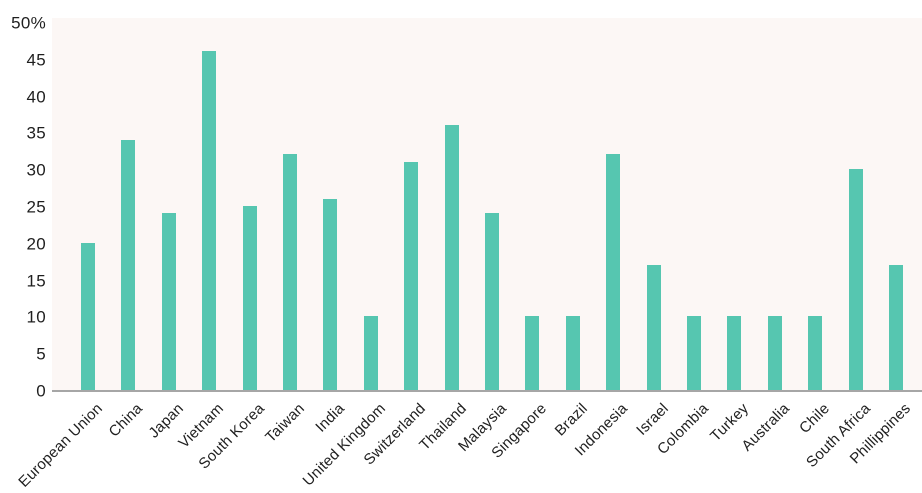  What do you see at coordinates (36, 281) in the screenshot?
I see `y-tick-label: 15` at bounding box center [36, 281].